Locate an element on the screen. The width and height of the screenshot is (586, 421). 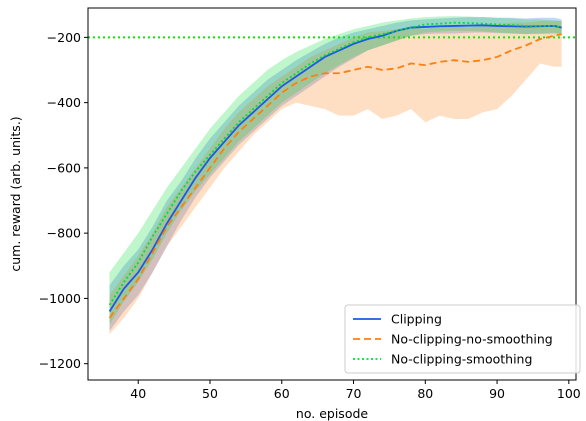
x-tick-label: 70 is located at coordinates (354, 393).